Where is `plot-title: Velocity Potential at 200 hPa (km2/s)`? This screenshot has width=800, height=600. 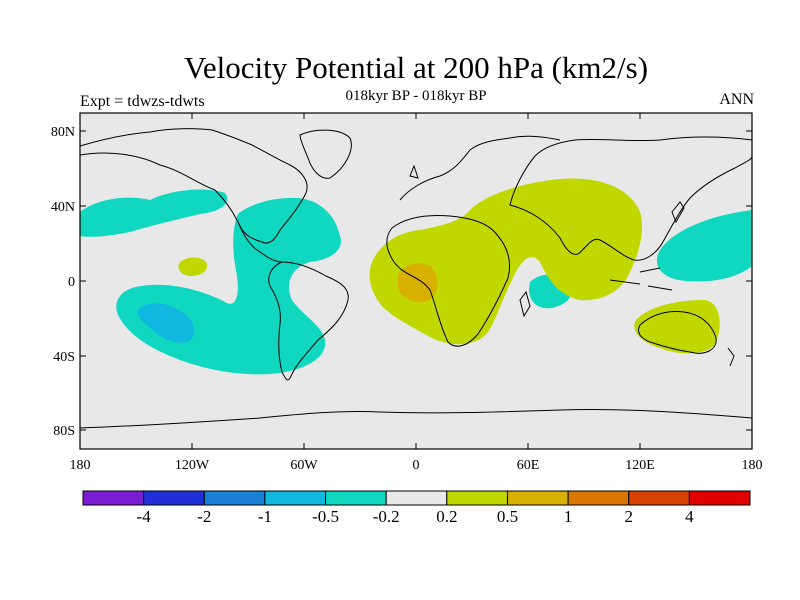 plot-title: Velocity Potential at 200 hPa (km2/s) is located at coordinates (416, 67).